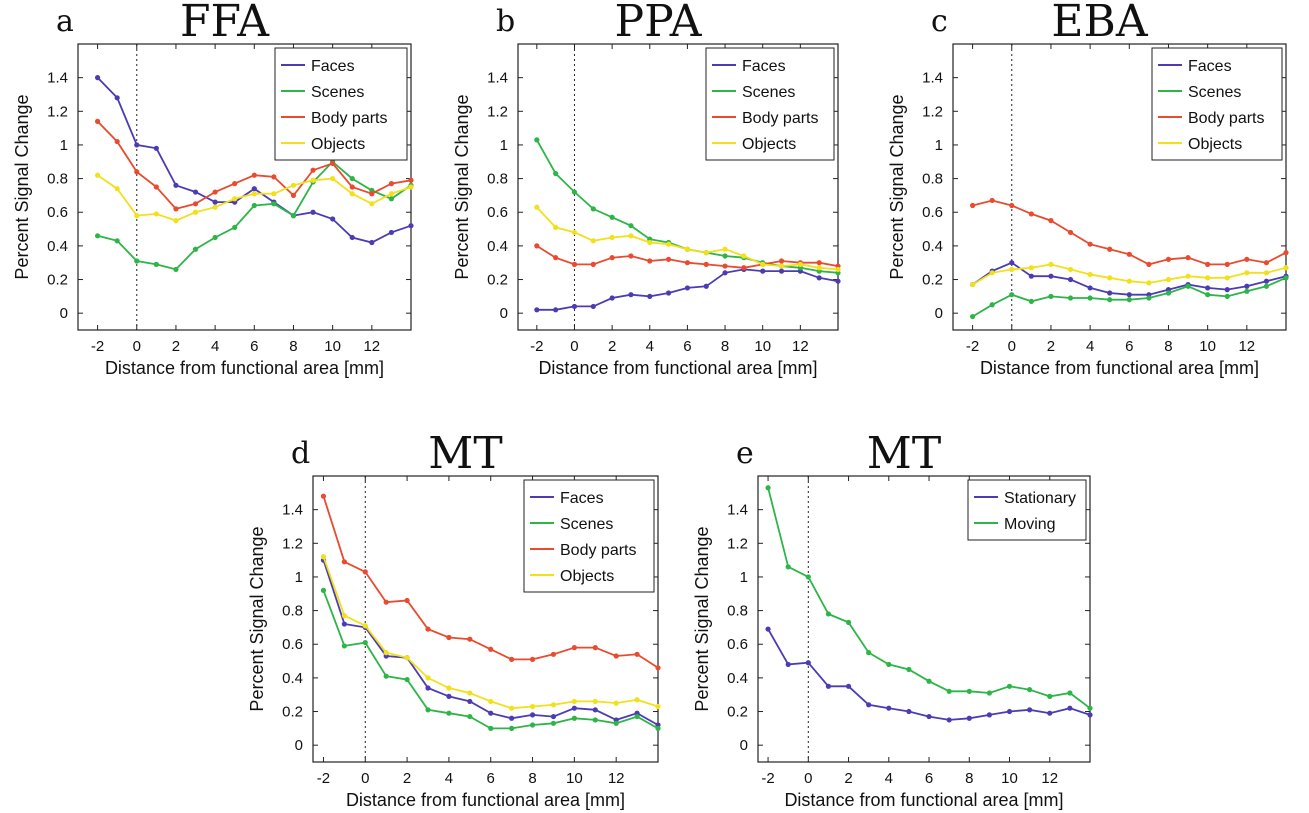 Image resolution: width=1309 pixels, height=813 pixels. Describe the element at coordinates (939, 21) in the screenshot. I see `panel-letter: c` at that location.